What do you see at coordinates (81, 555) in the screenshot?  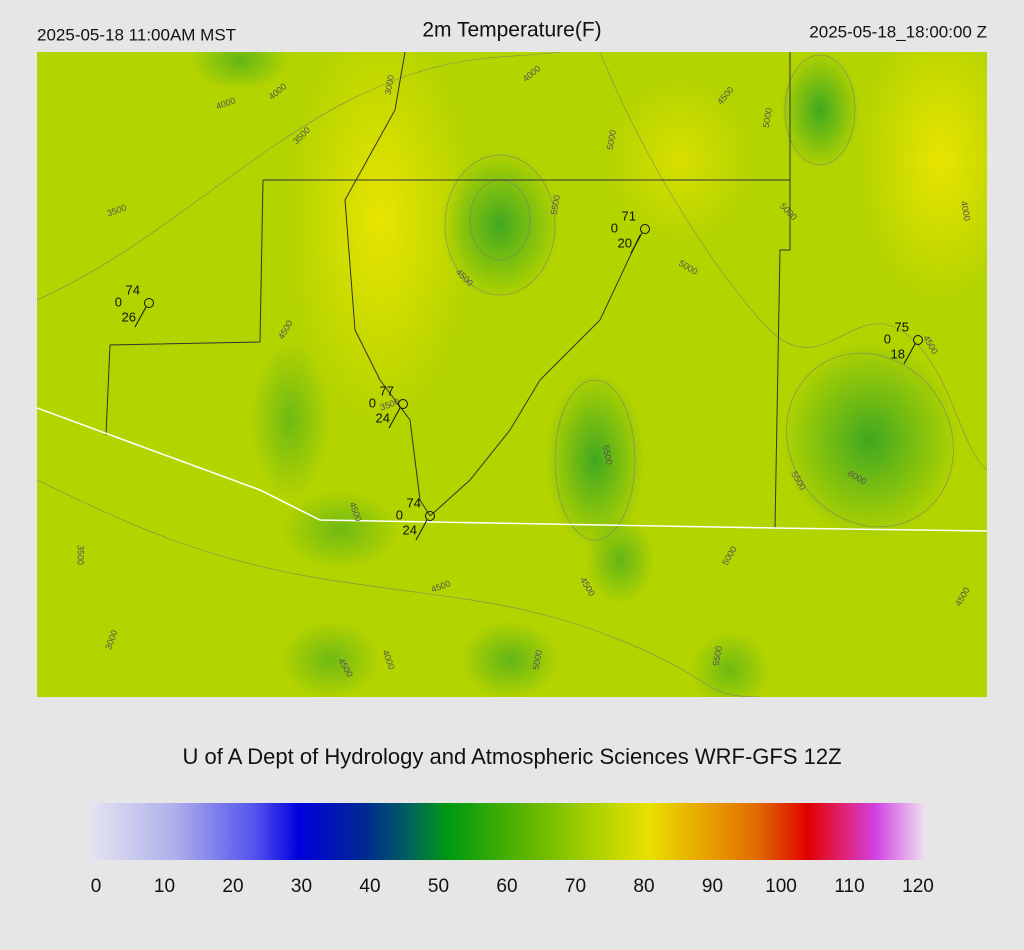 I see `contour-label: 3500` at bounding box center [81, 555].